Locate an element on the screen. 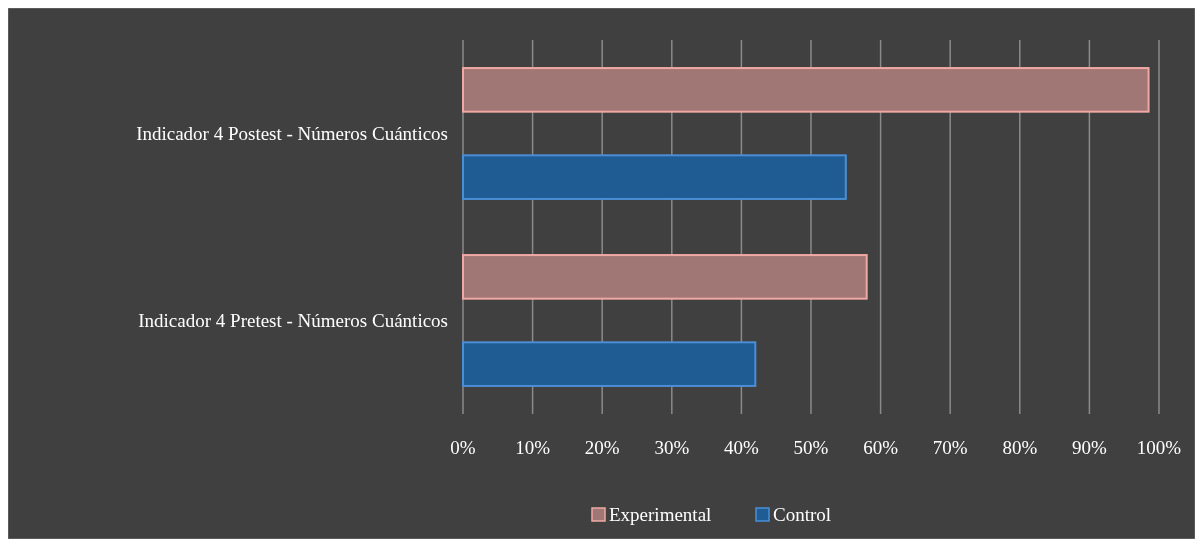  x-tick-label: 60% is located at coordinates (881, 447).